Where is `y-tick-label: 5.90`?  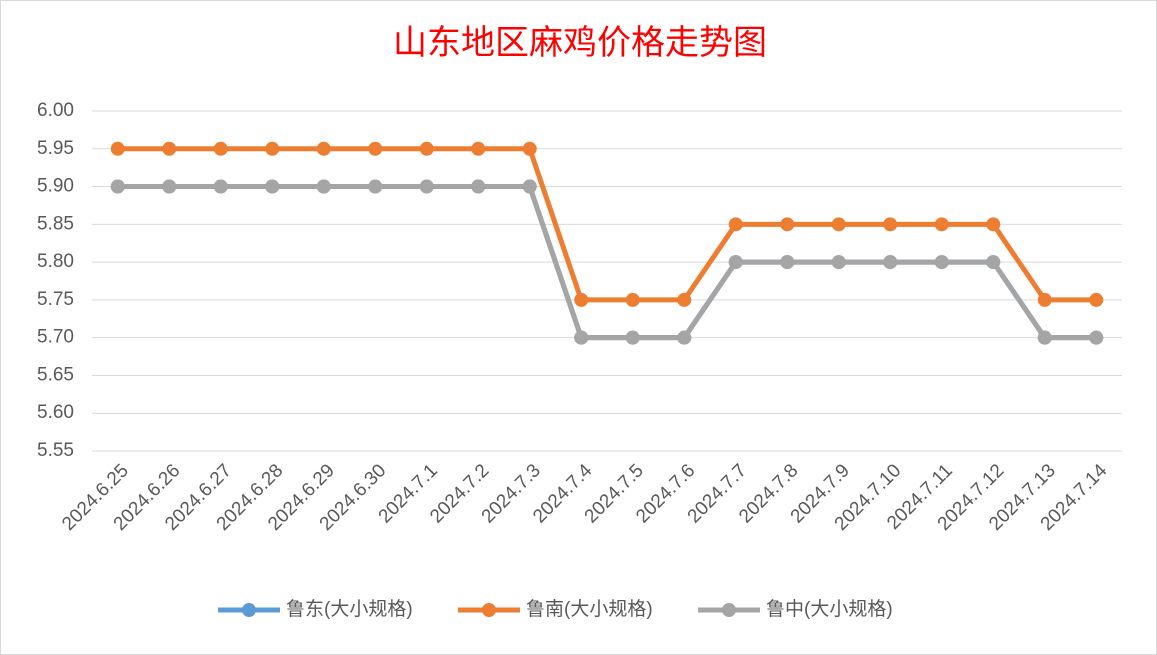 y-tick-label: 5.90 is located at coordinates (55, 186).